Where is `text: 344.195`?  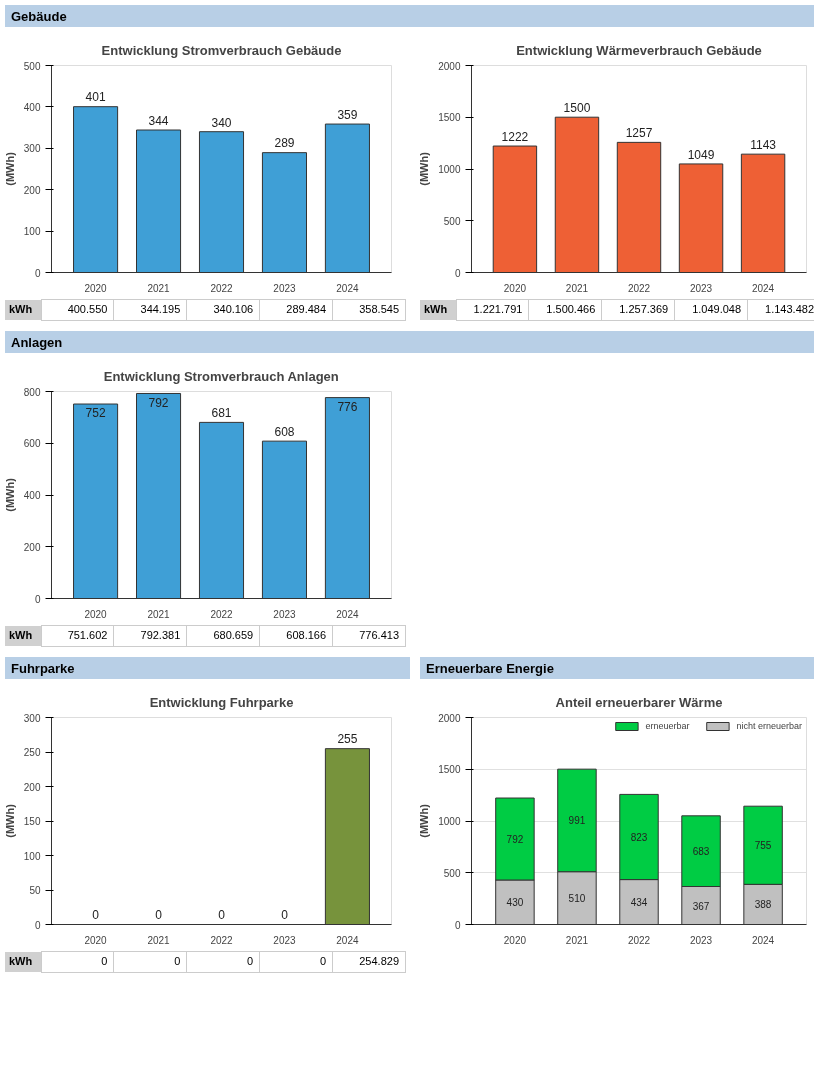 text: 344.195 is located at coordinates (150, 310).